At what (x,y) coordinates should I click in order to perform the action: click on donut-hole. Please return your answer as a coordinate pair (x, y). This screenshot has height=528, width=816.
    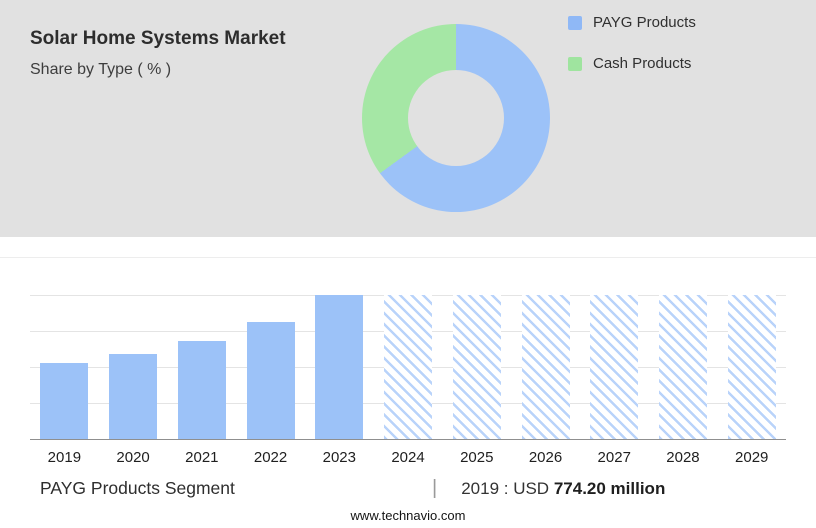
    Looking at the image, I should click on (456, 118).